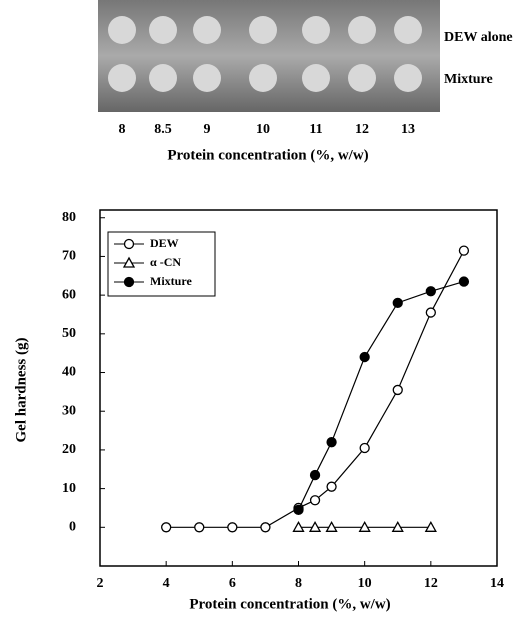 The height and width of the screenshot is (630, 527). I want to click on photo-column-label: 10, so click(263, 129).